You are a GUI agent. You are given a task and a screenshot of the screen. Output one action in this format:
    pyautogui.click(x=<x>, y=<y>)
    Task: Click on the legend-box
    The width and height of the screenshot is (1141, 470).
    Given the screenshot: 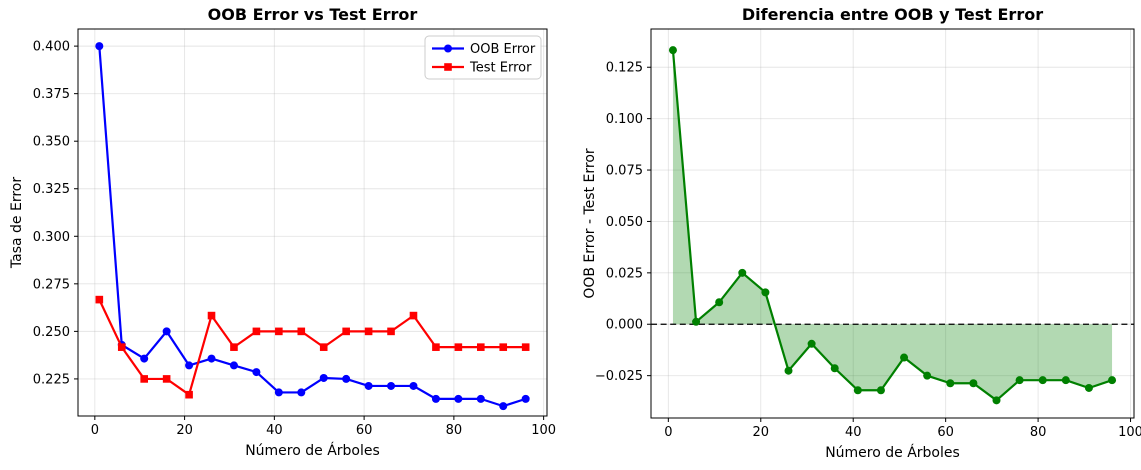 What is the action you would take?
    pyautogui.click(x=483, y=57)
    